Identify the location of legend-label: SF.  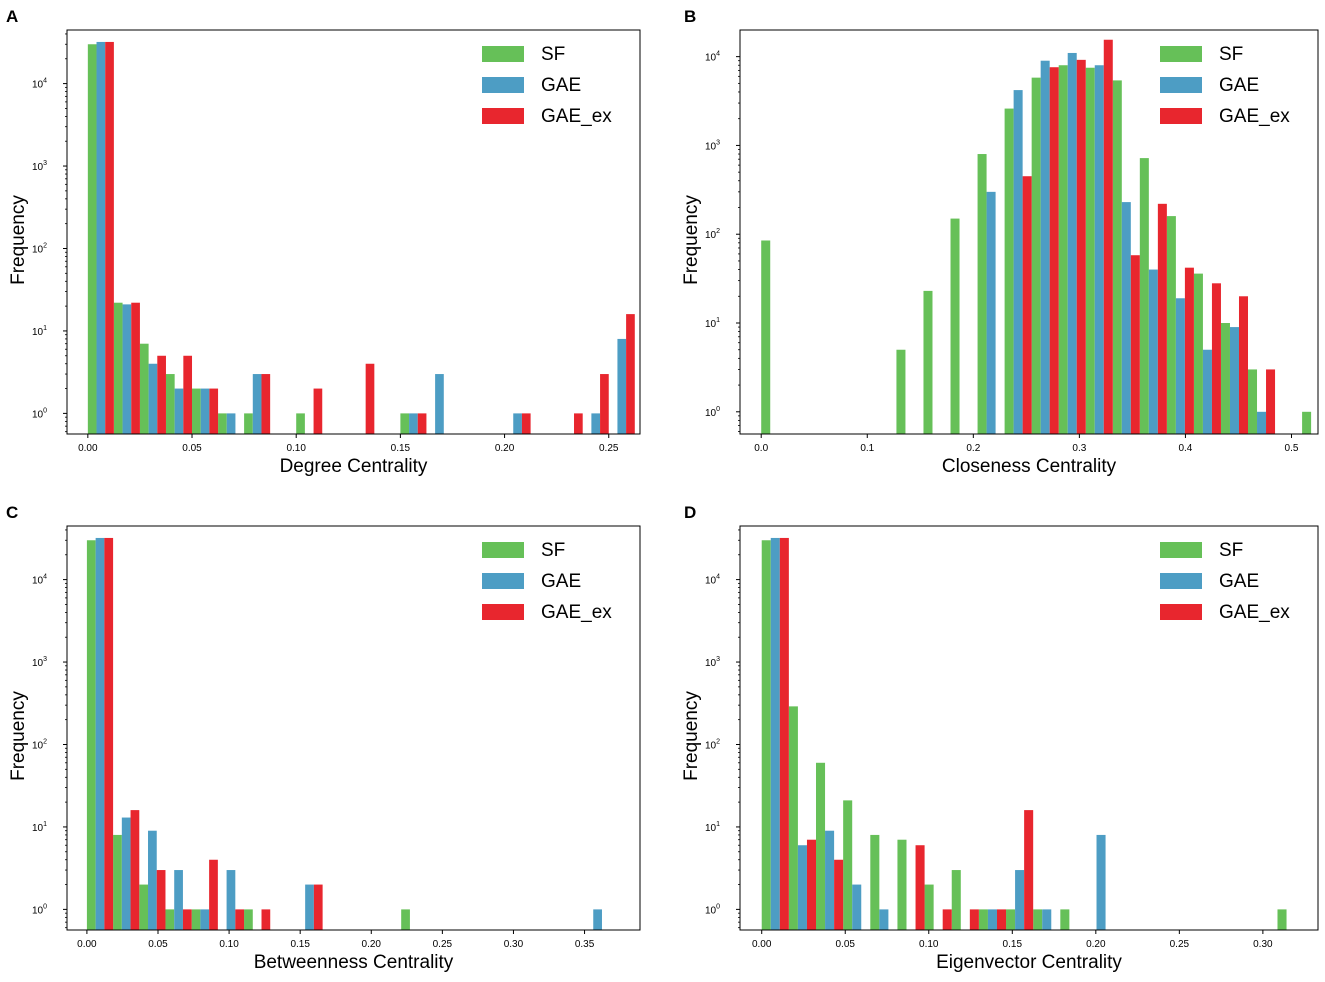
(553, 550).